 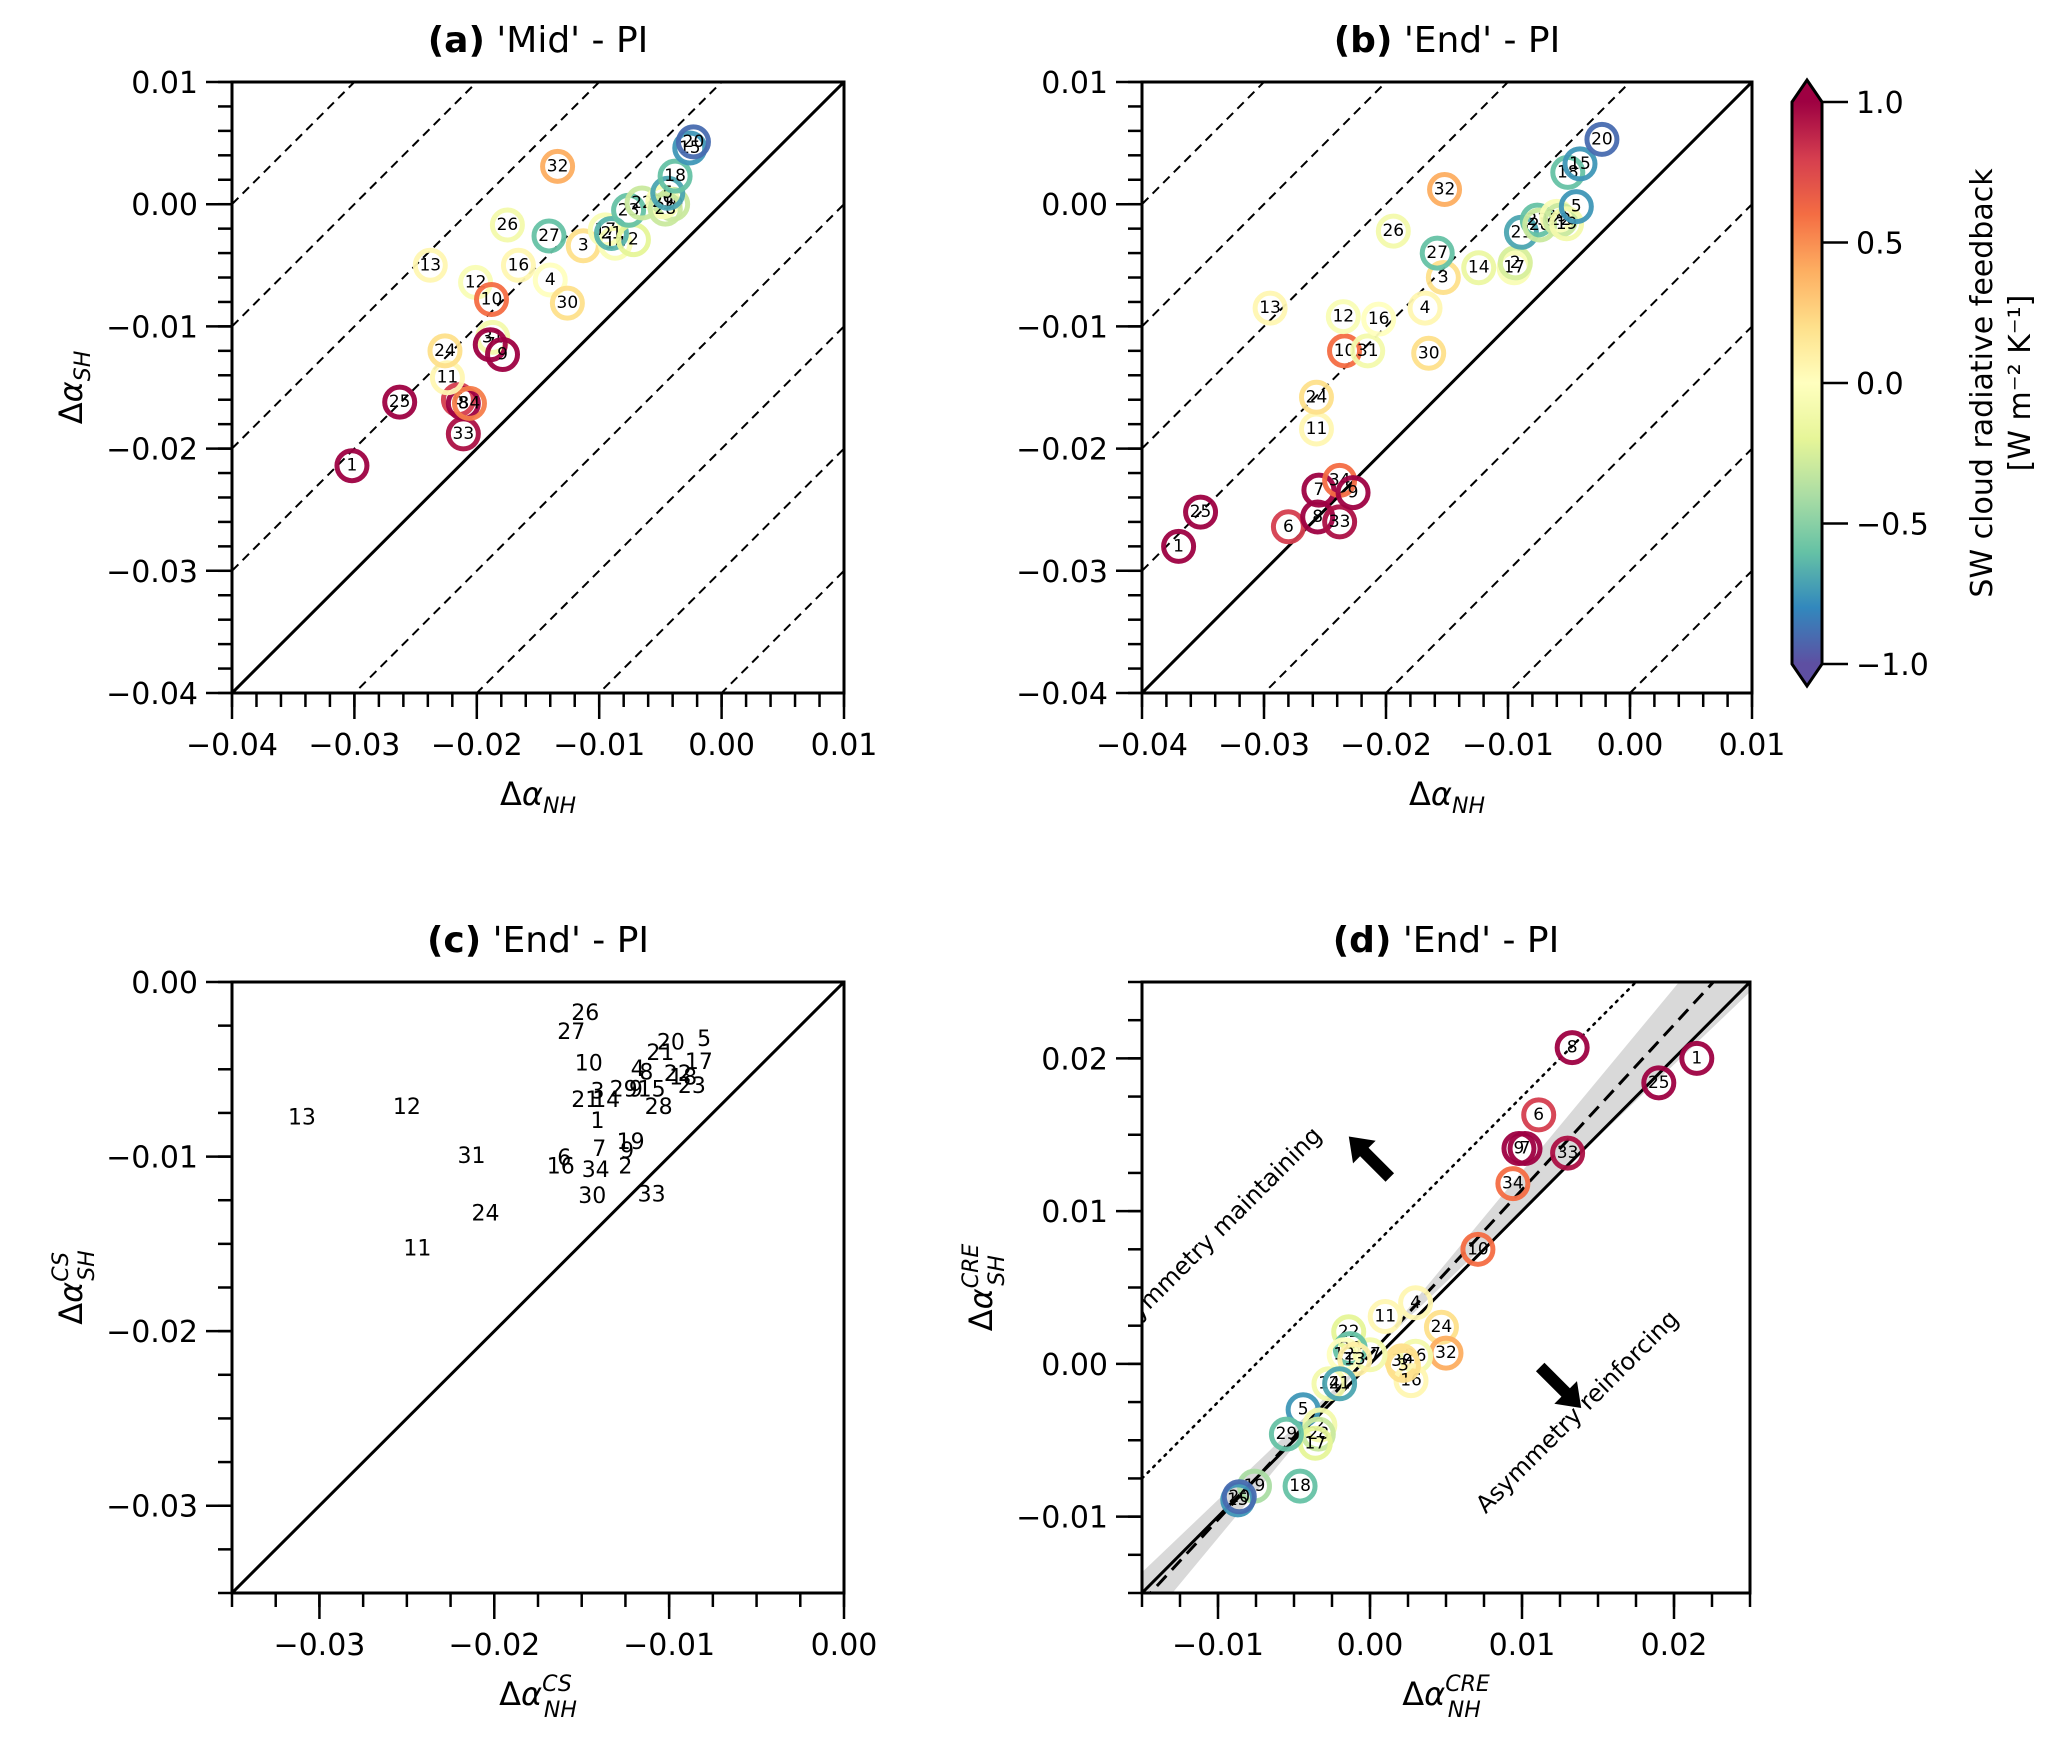 What do you see at coordinates (1447, 40) in the screenshot?
I see `panel-title: (b) 'End' - PI` at bounding box center [1447, 40].